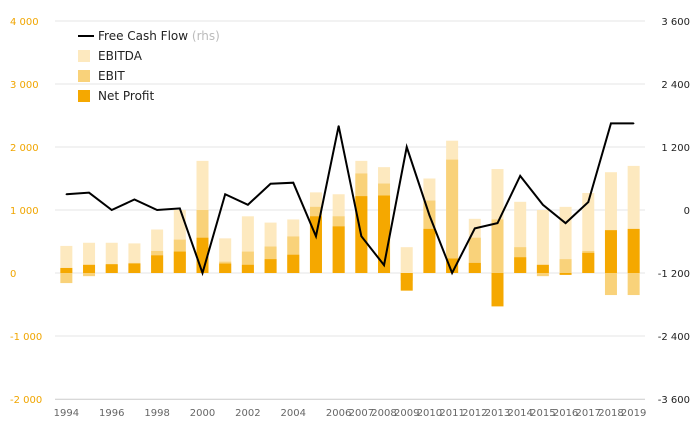  I want to click on legend-fcf-label: Free Cash Flow (rhs), so click(159, 36).